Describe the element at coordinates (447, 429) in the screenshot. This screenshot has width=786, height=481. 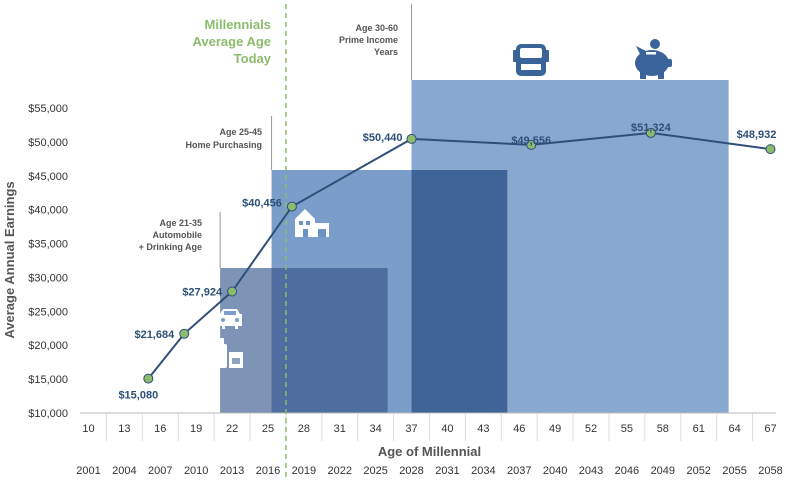
I see `x-tick-label-age: 40` at that location.